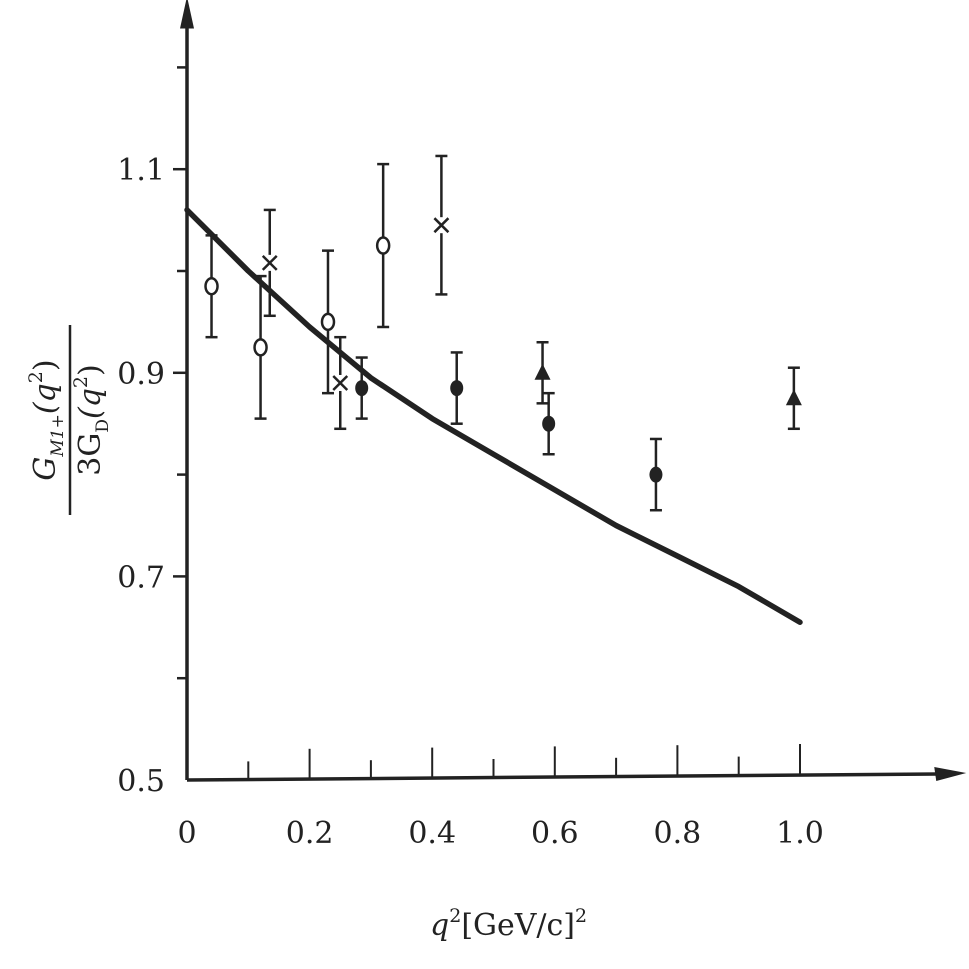 Image resolution: width=969 pixels, height=969 pixels. What do you see at coordinates (455, 916) in the screenshot?
I see `x-axis-var-sup: 2` at bounding box center [455, 916].